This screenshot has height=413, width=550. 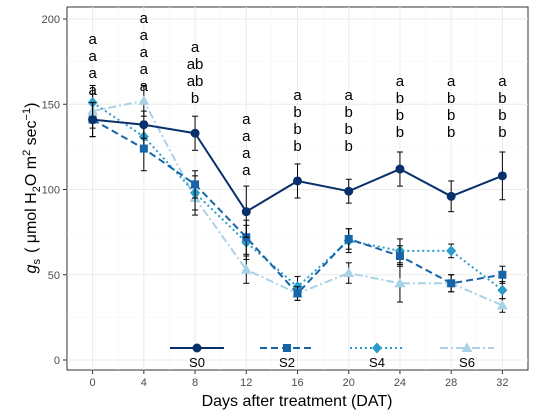 I want to click on x-tick-label: 24, so click(x=400, y=383).